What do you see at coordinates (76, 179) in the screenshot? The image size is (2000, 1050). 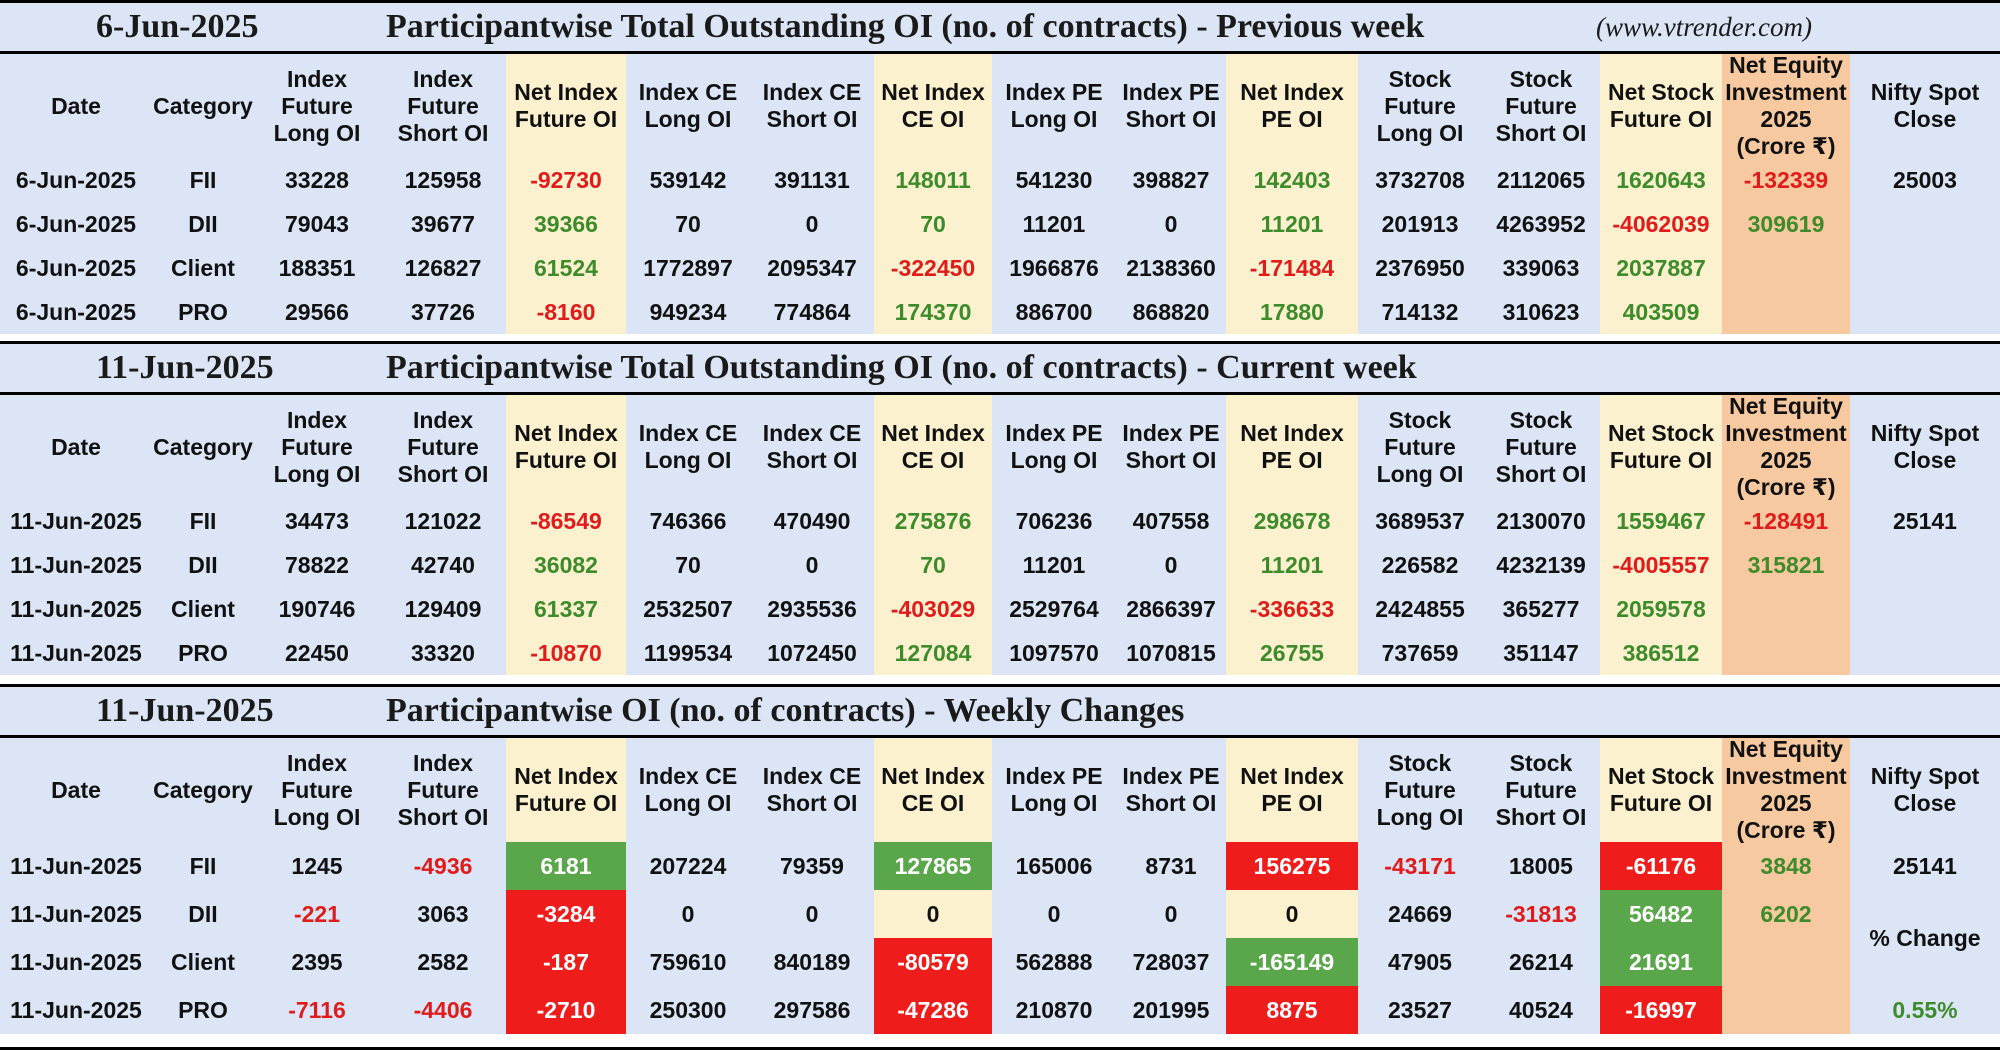 I see `cell-date: 6-Jun-2025` at bounding box center [76, 179].